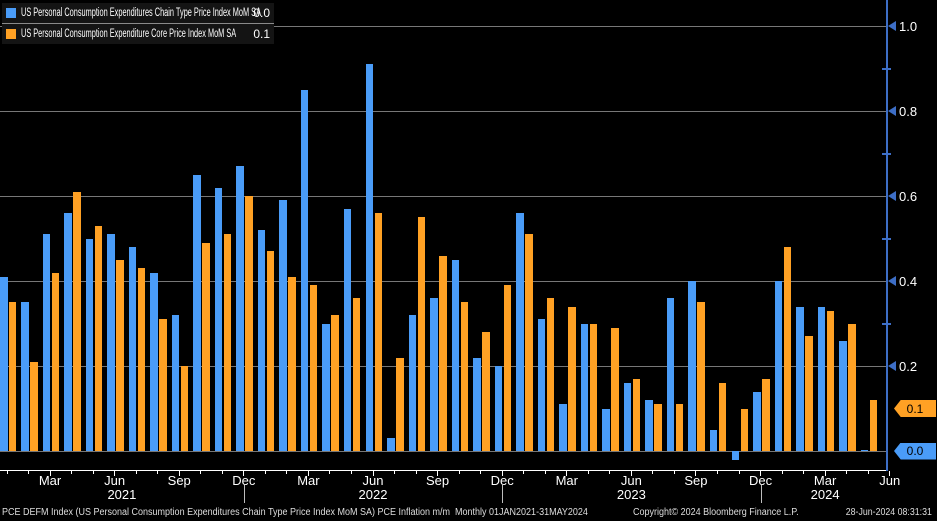 The width and height of the screenshot is (937, 521). I want to click on headline-series-swatch-icon, so click(11, 13).